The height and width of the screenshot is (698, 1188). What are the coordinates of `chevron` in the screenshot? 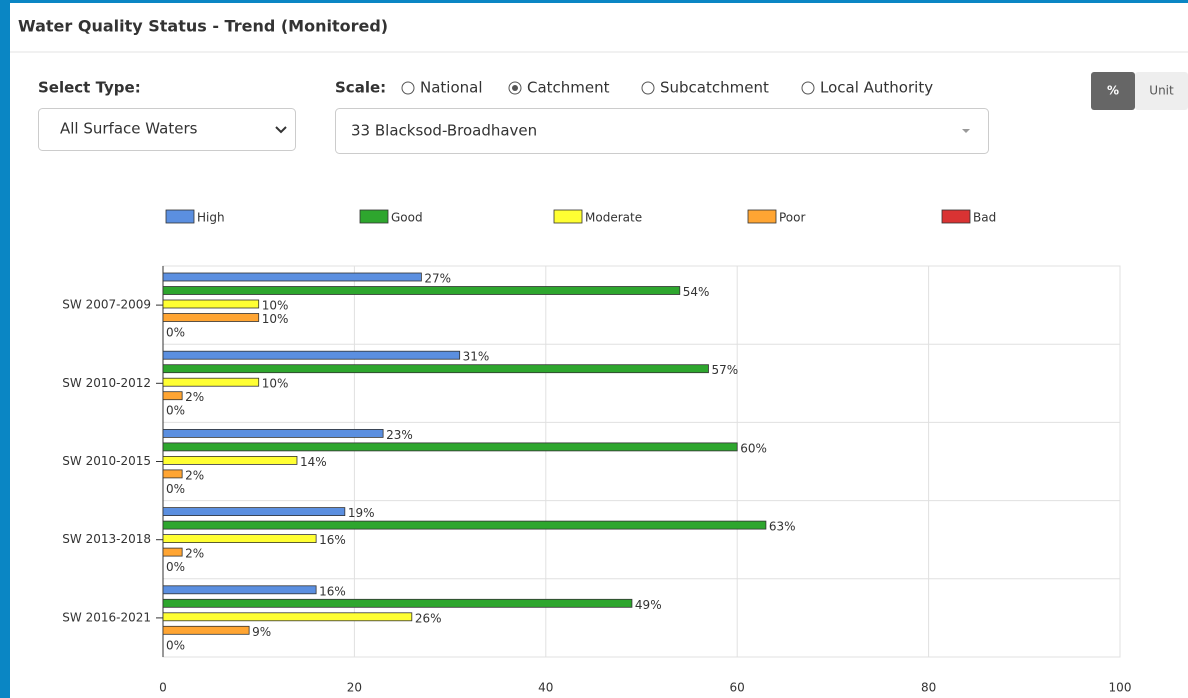 It's located at (281, 130).